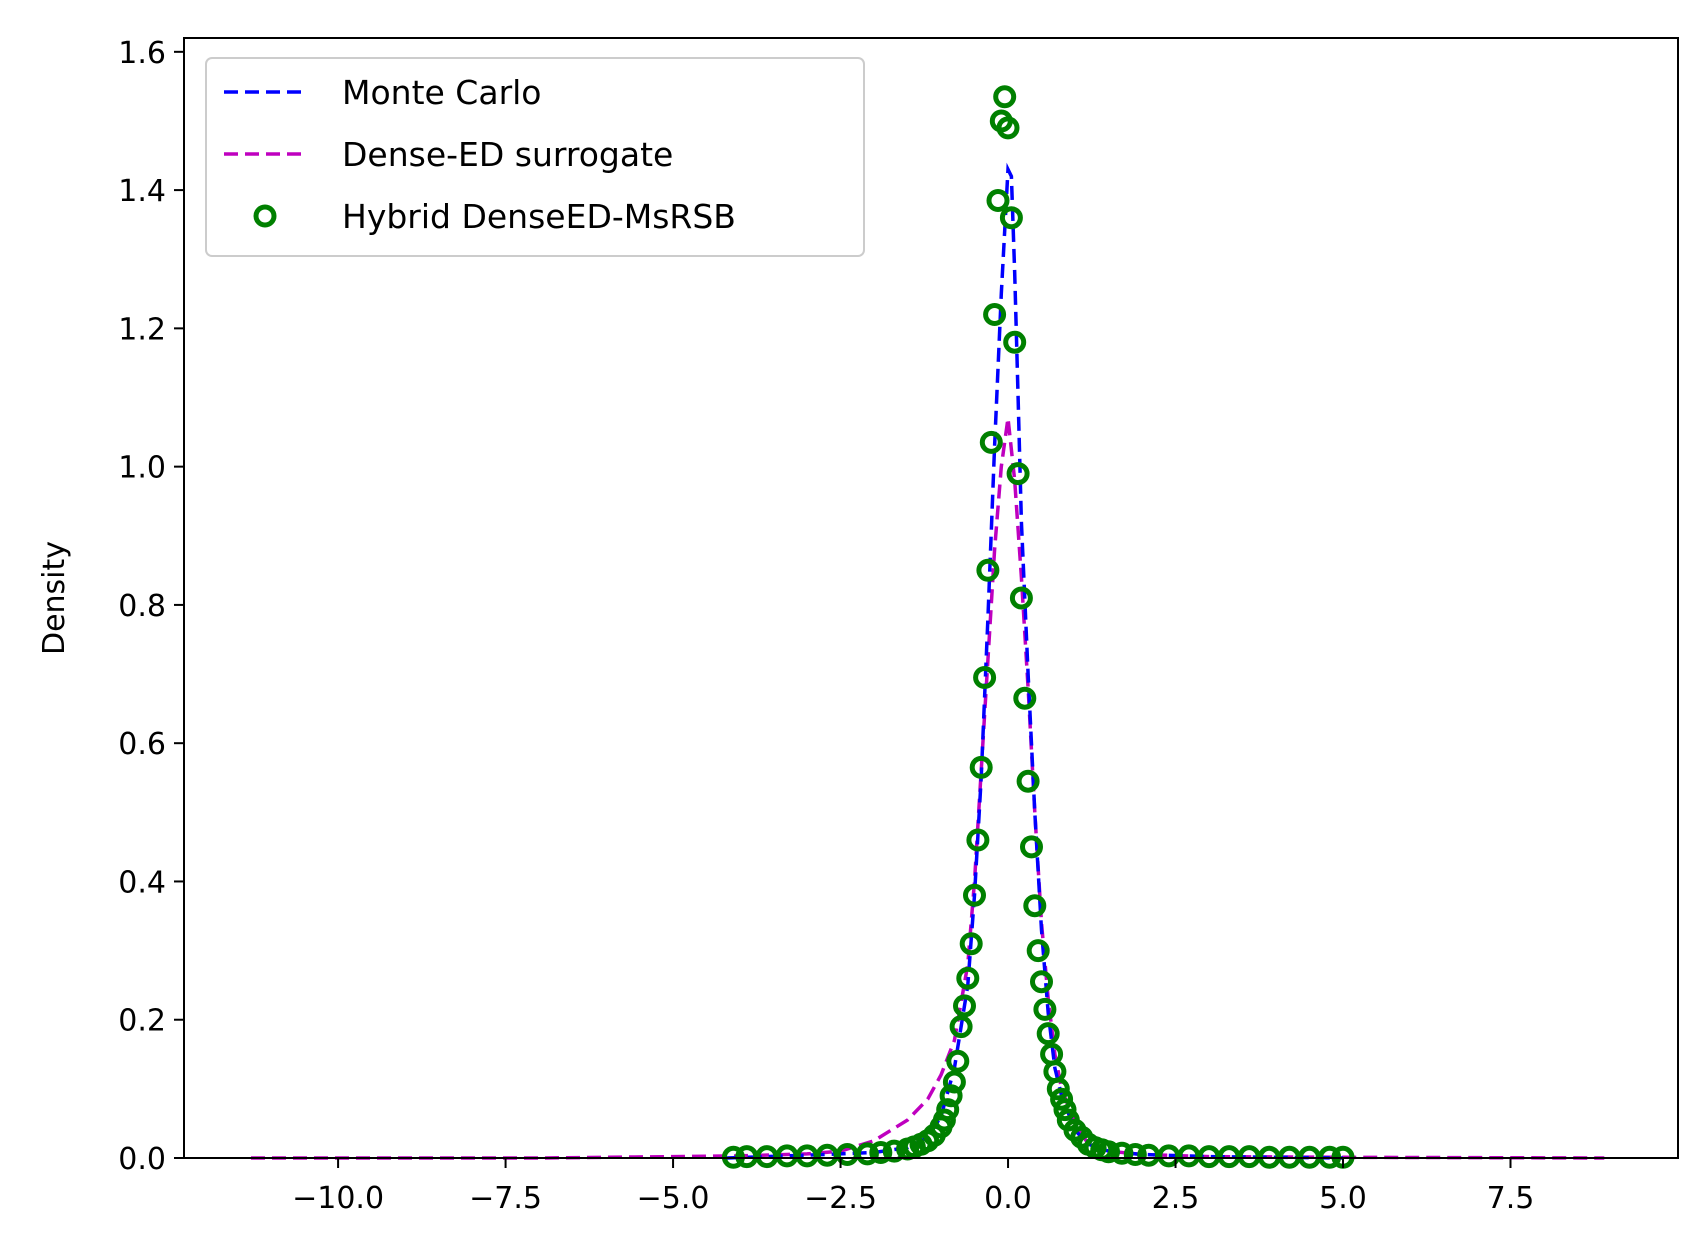  What do you see at coordinates (142, 1021) in the screenshot?
I see `y-tick-label: 0.2` at bounding box center [142, 1021].